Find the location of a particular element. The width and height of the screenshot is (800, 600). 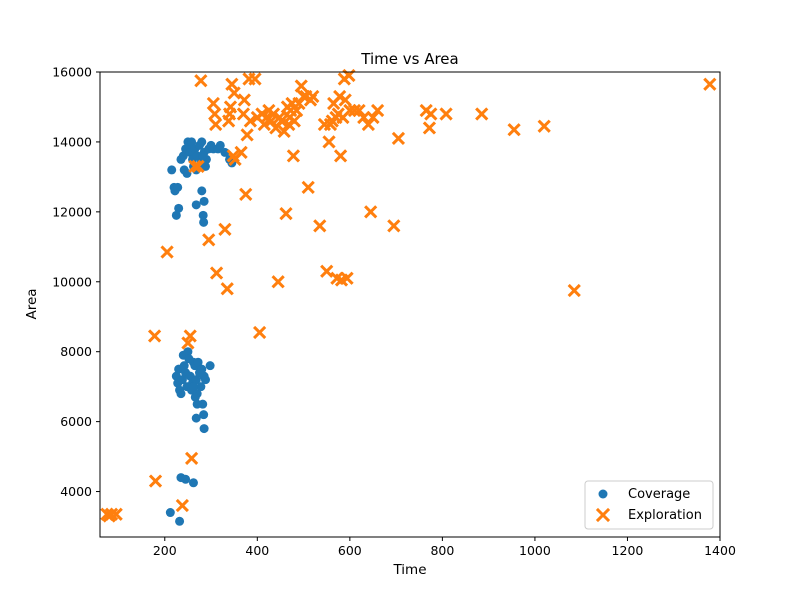

y-tick-label: 6000 is located at coordinates (76, 421).